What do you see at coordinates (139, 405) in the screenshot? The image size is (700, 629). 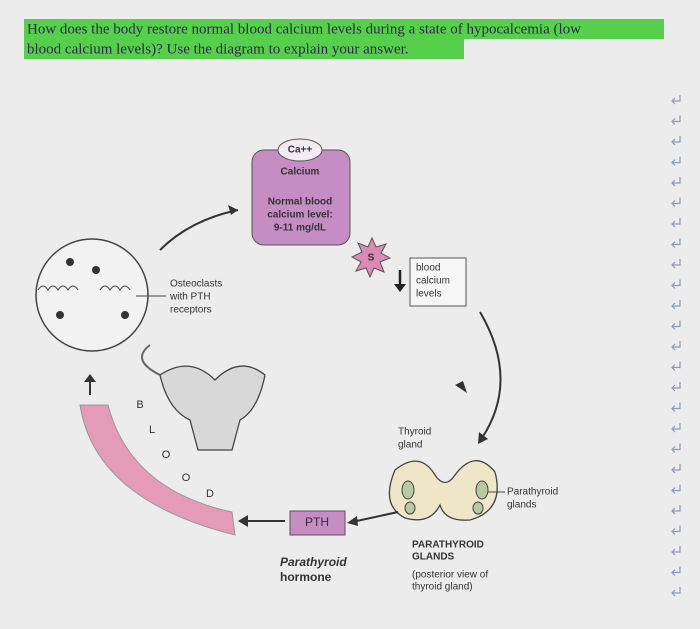 I see `vessel-letter: B` at bounding box center [139, 405].